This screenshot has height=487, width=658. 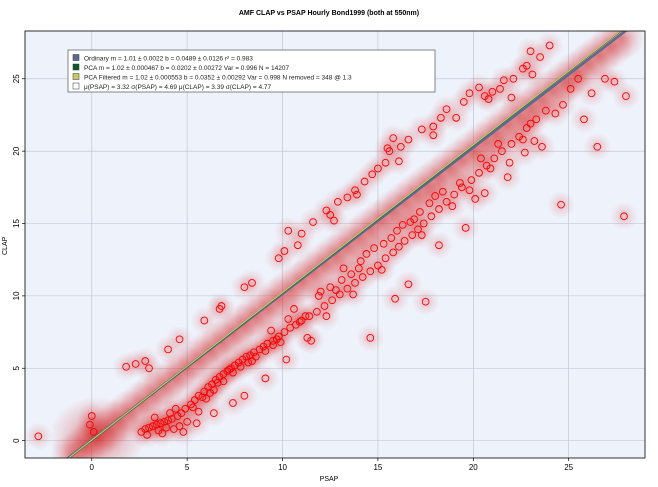 I want to click on y-tick-label: 25, so click(x=16, y=78).